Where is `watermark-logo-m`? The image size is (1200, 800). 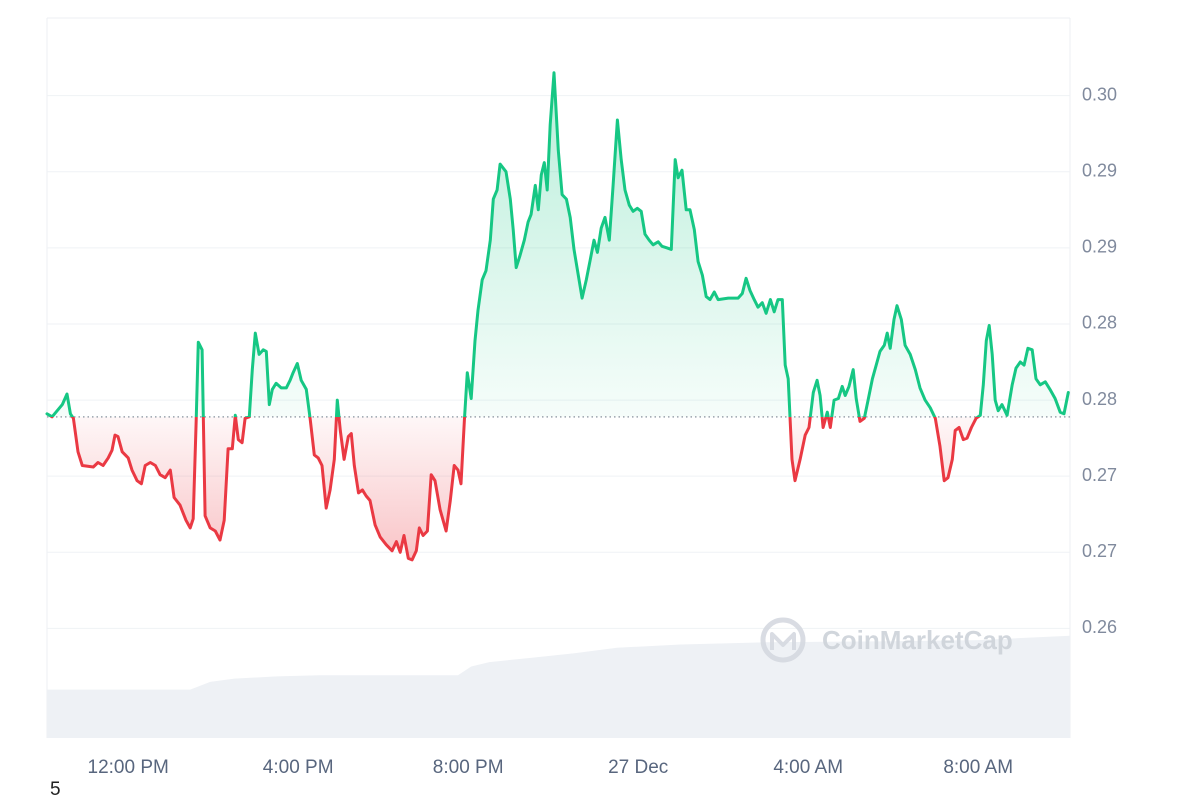 watermark-logo-m is located at coordinates (783, 641).